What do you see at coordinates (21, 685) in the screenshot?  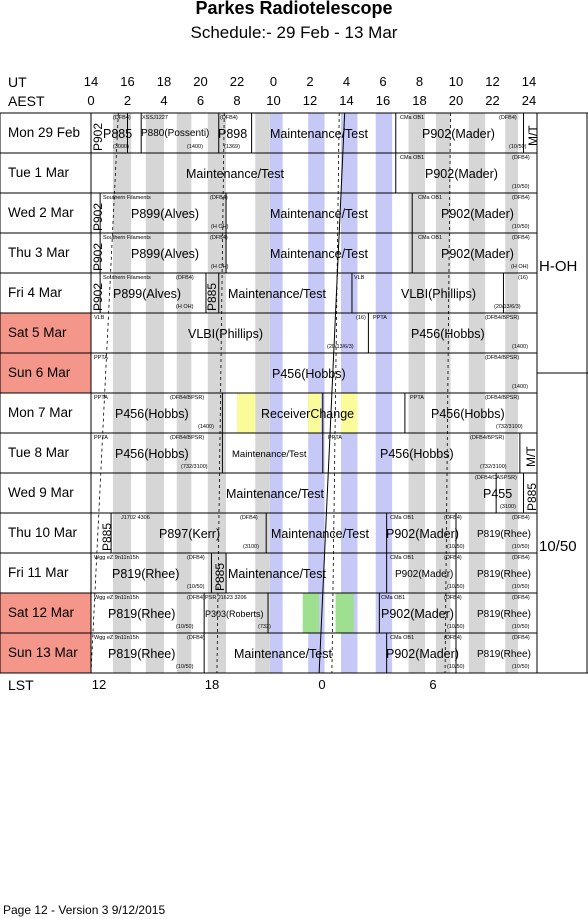 I see `lst-label: LST` at bounding box center [21, 685].